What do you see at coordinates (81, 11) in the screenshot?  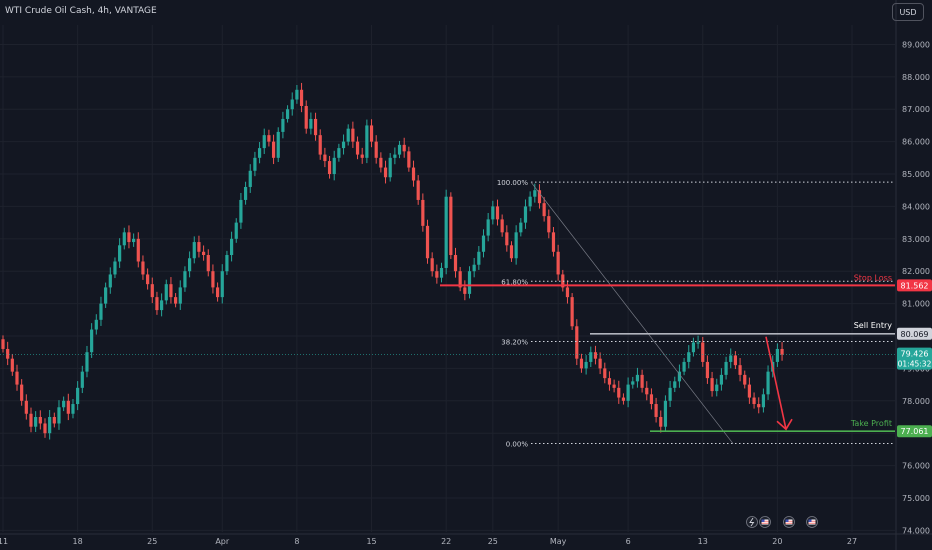 I see `chart-title: WTI Crude Oil Cash, 4h, VANTAGE` at bounding box center [81, 11].